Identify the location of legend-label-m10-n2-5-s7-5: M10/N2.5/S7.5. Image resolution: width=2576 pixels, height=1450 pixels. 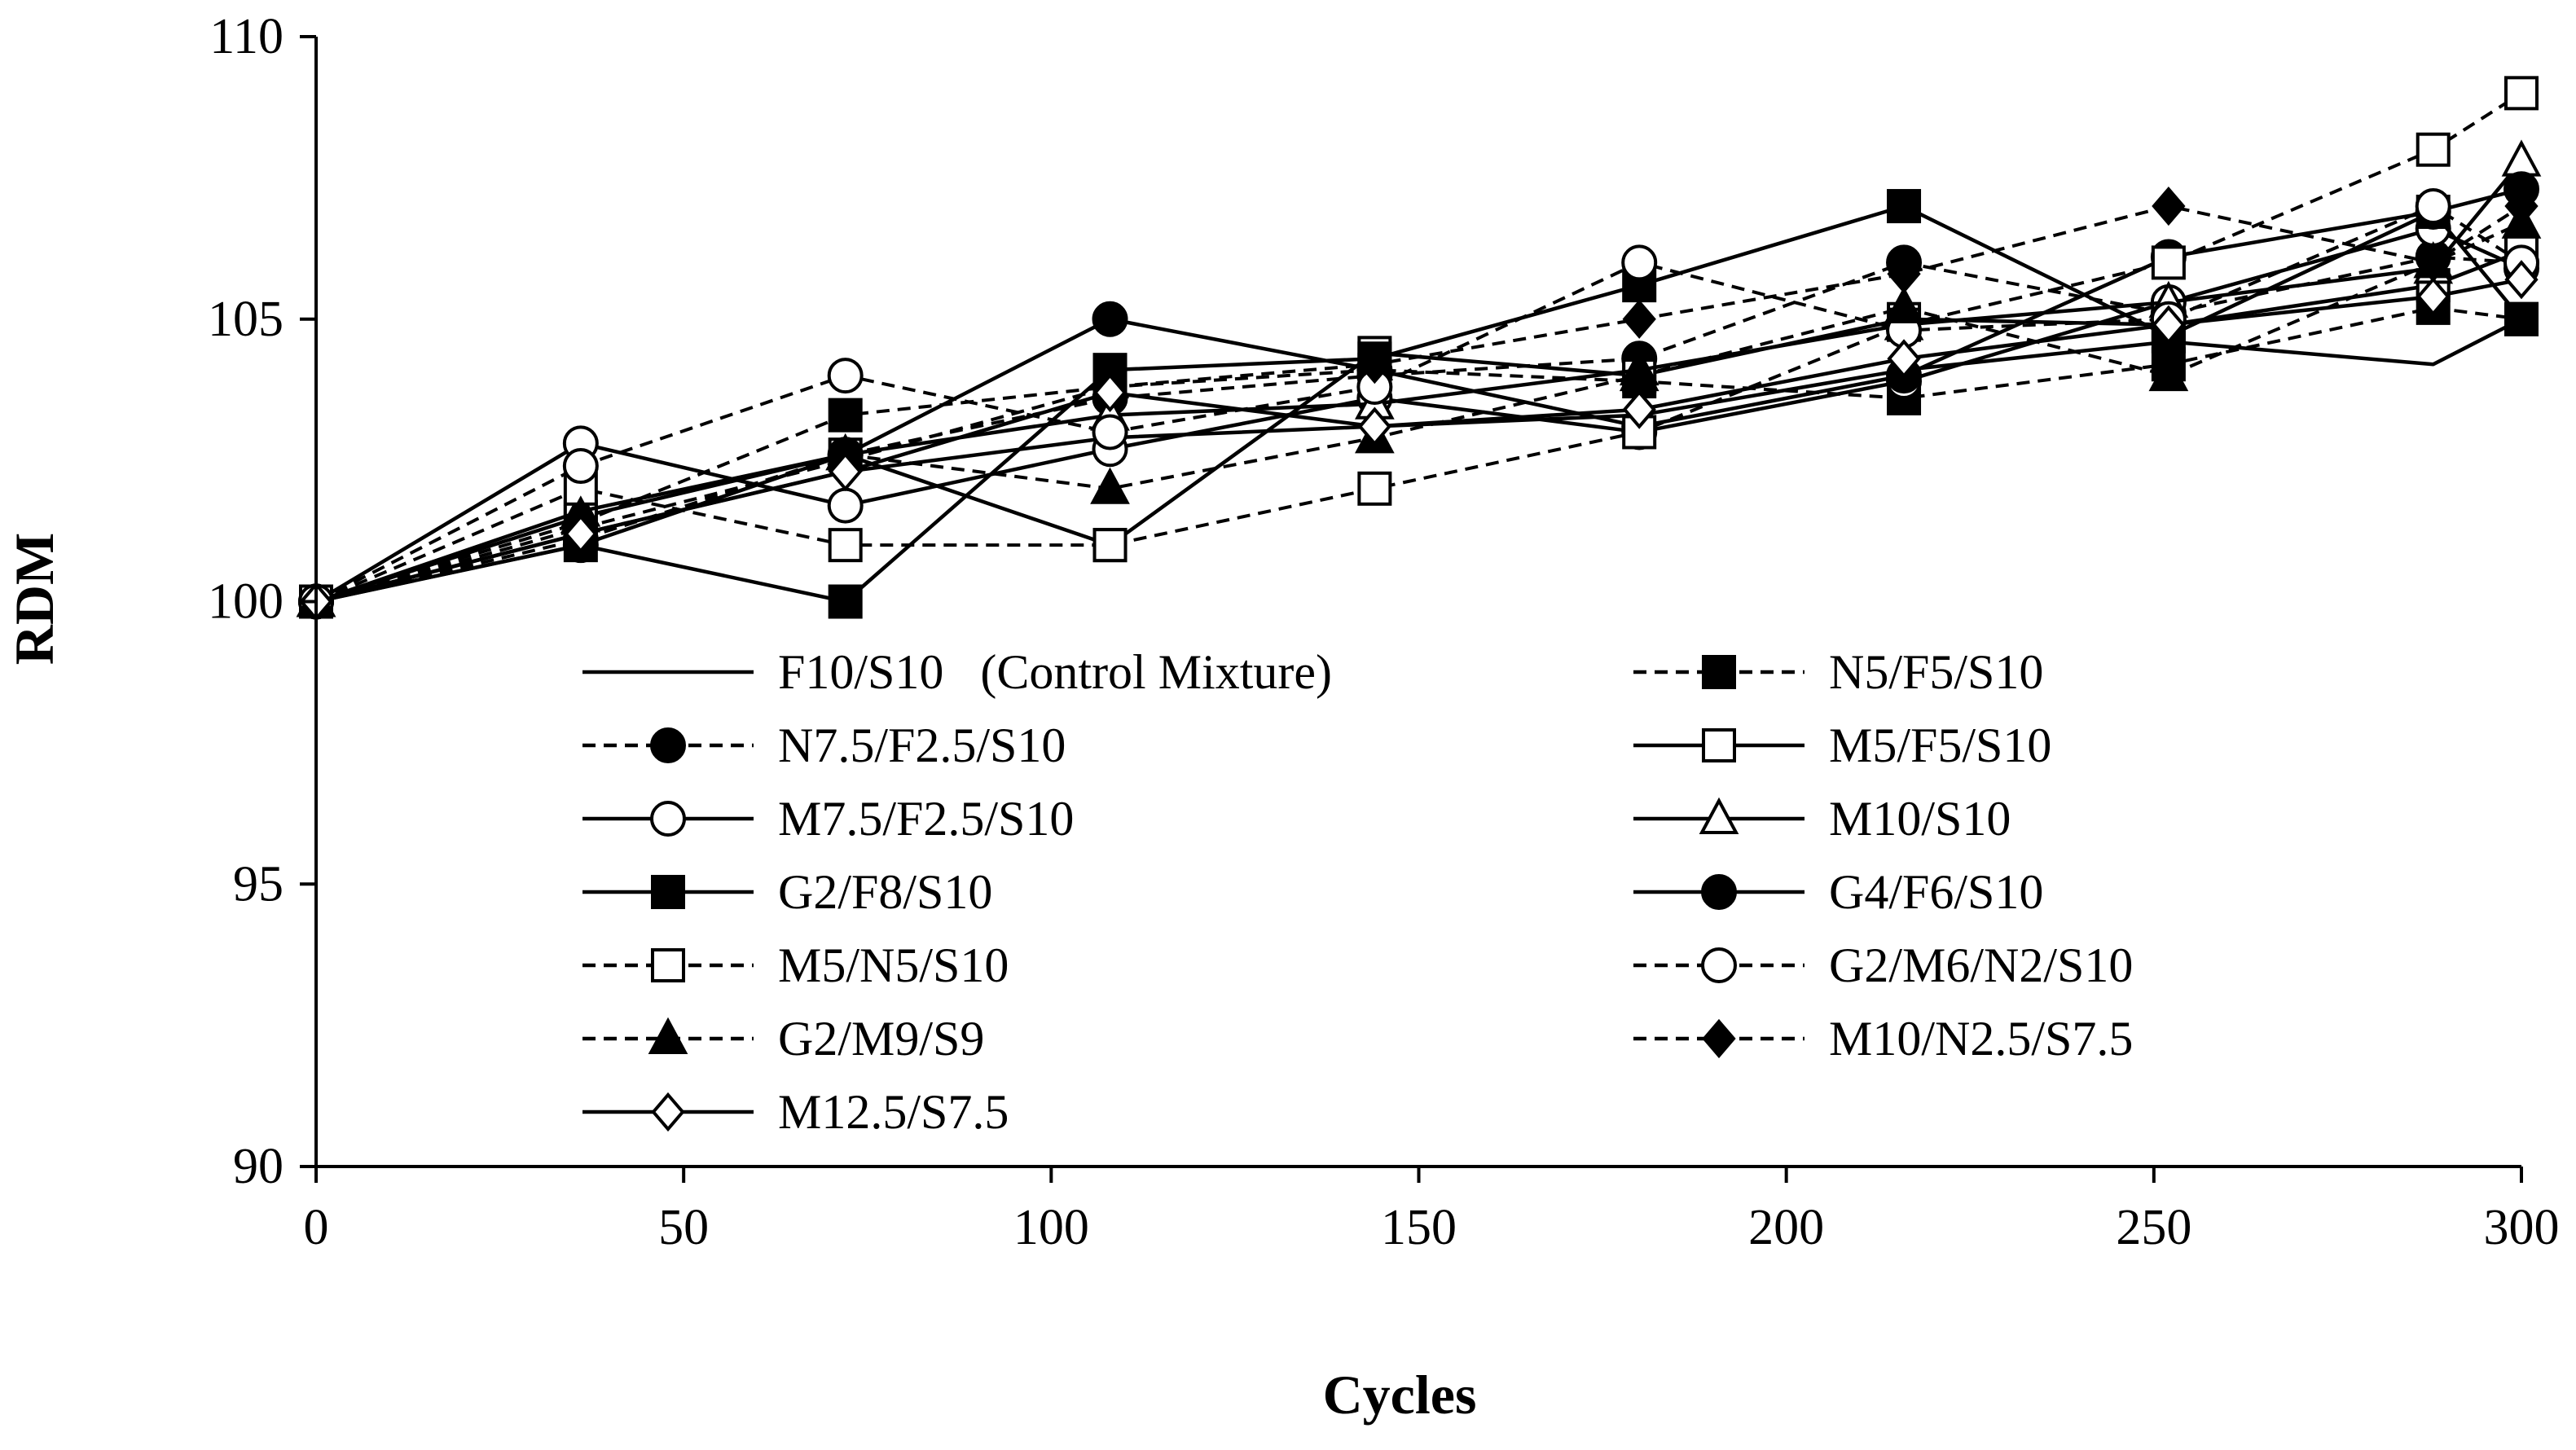
(1981, 1039).